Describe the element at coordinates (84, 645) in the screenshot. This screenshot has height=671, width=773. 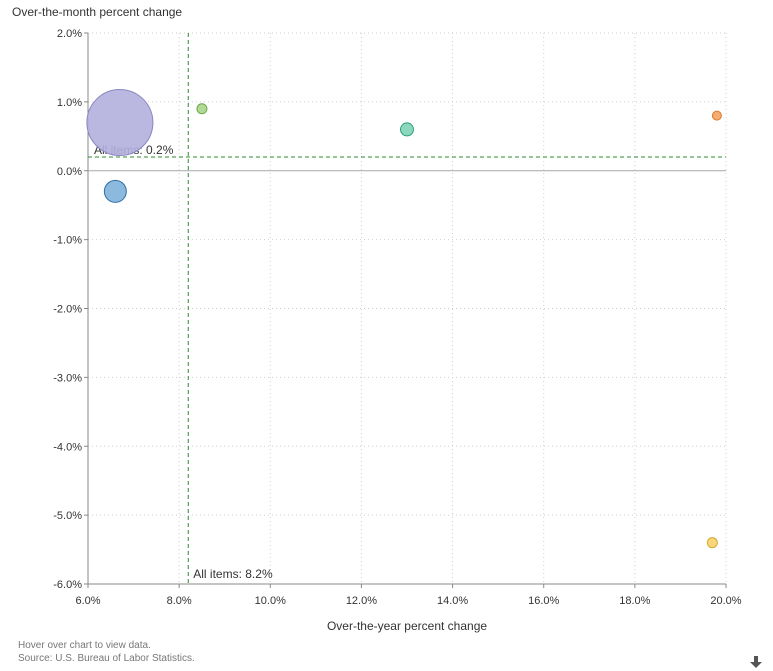
I see `hover-note: Hover over chart to view data.` at that location.